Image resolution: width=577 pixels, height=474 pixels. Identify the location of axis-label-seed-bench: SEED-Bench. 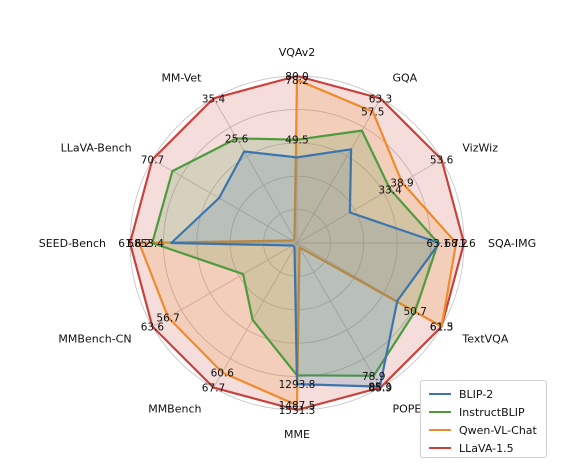
(72, 243).